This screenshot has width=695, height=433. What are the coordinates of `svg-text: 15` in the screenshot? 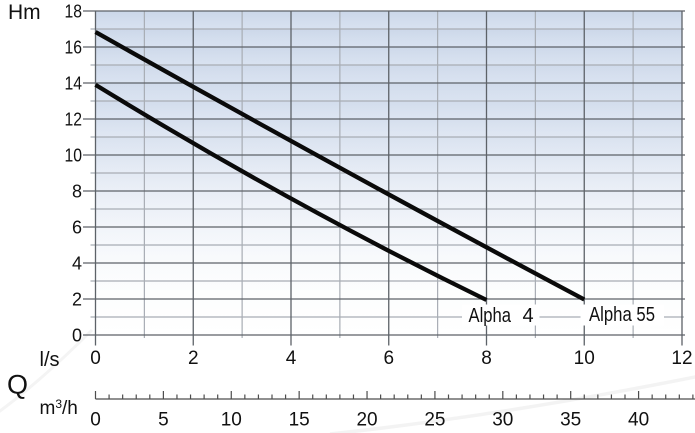 It's located at (299, 420).